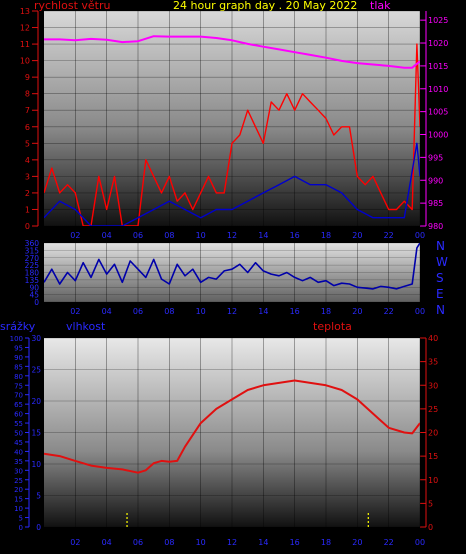 This screenshot has height=554, width=466. Describe the element at coordinates (232, 542) in the screenshot. I see `p3-xtick-label: 12` at that location.